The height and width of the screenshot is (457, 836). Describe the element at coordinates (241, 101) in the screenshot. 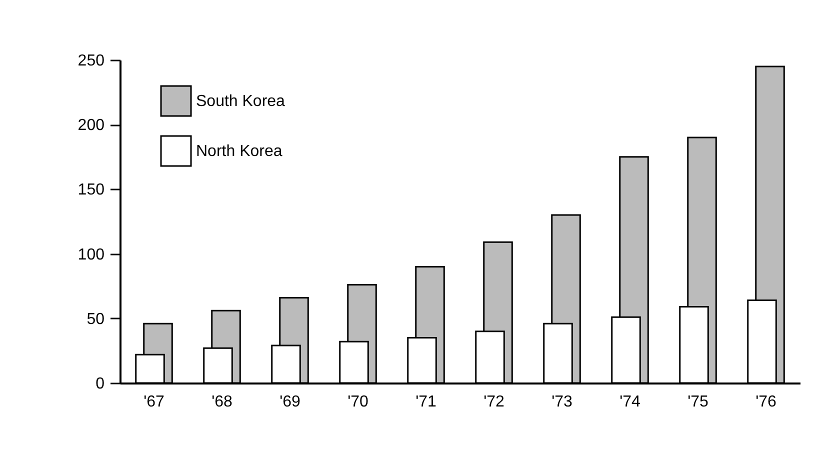

I see `legend-label: South Korea` at that location.